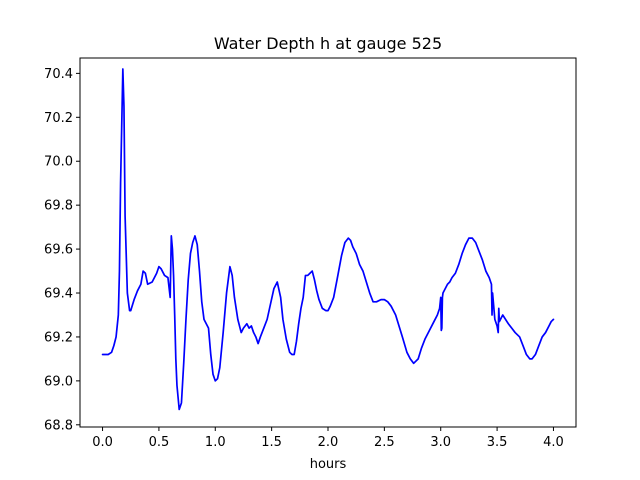 The width and height of the screenshot is (640, 480). I want to click on x-tick-label: 0.5, so click(159, 442).